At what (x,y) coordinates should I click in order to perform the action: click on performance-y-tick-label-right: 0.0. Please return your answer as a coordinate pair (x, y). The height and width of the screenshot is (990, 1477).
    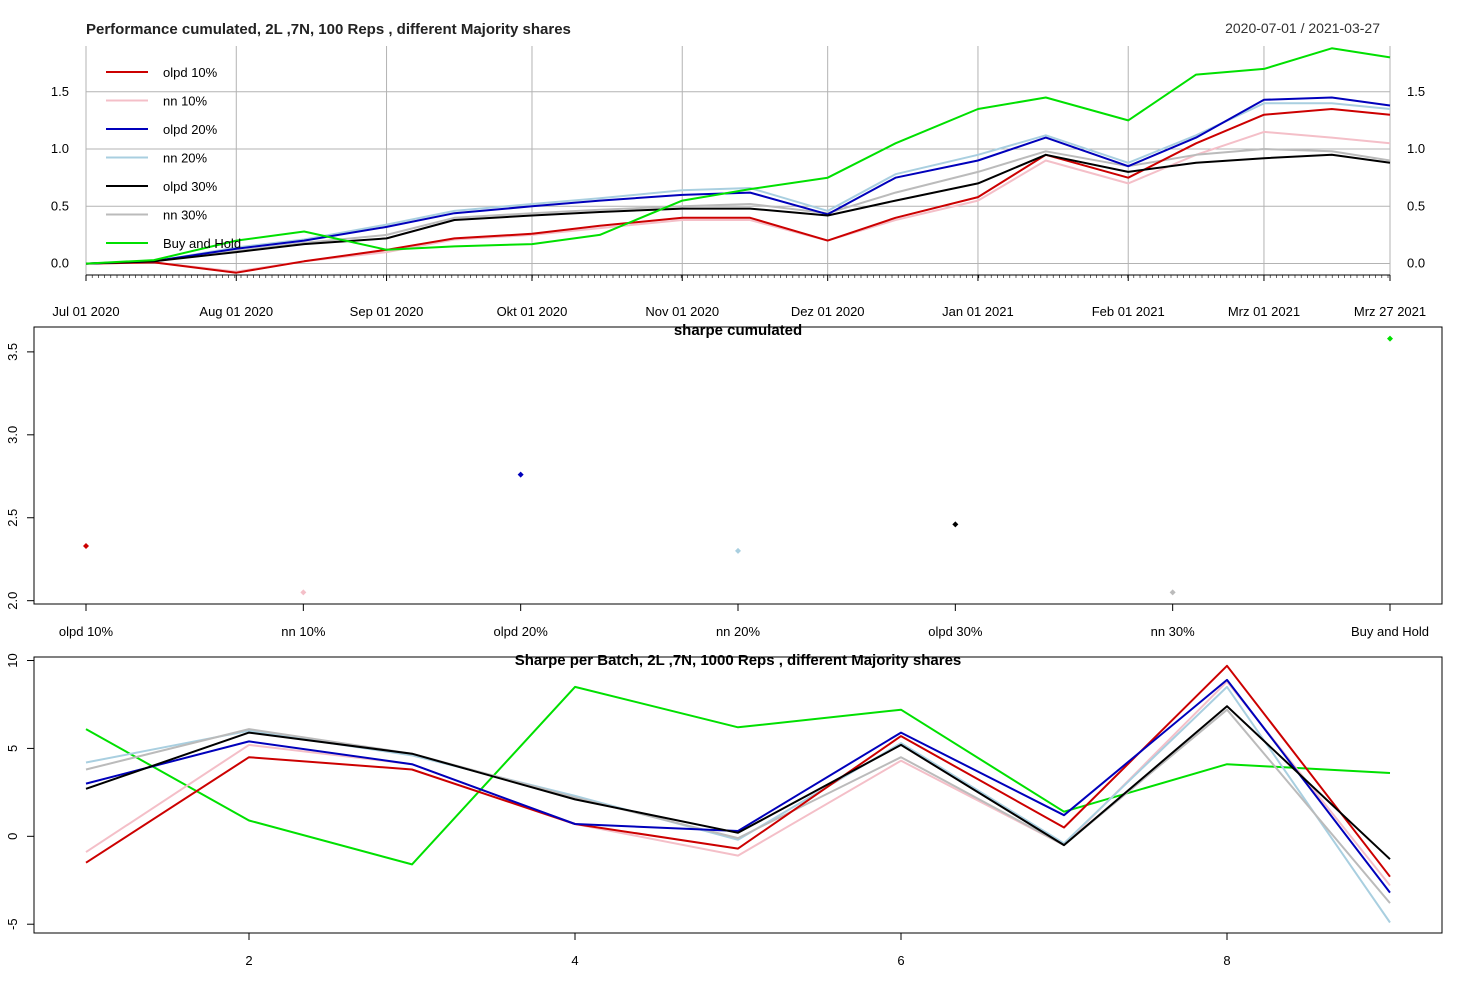
    Looking at the image, I should click on (1416, 263).